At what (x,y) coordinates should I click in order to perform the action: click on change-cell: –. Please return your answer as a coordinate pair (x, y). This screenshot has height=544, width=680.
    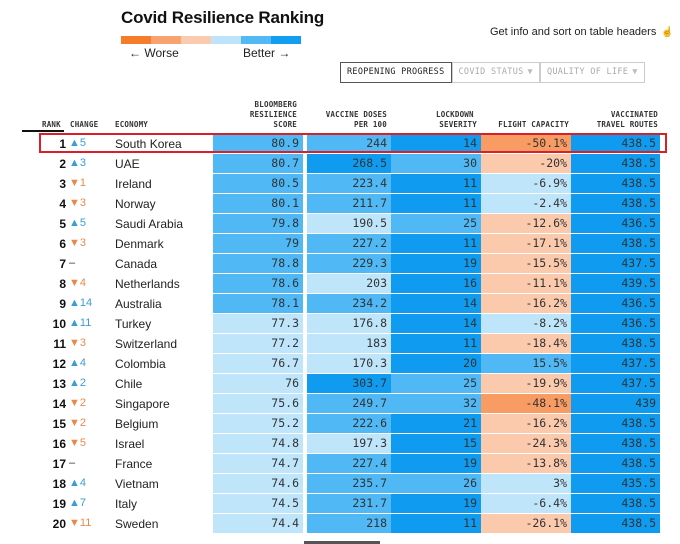
    Looking at the image, I should click on (72, 463).